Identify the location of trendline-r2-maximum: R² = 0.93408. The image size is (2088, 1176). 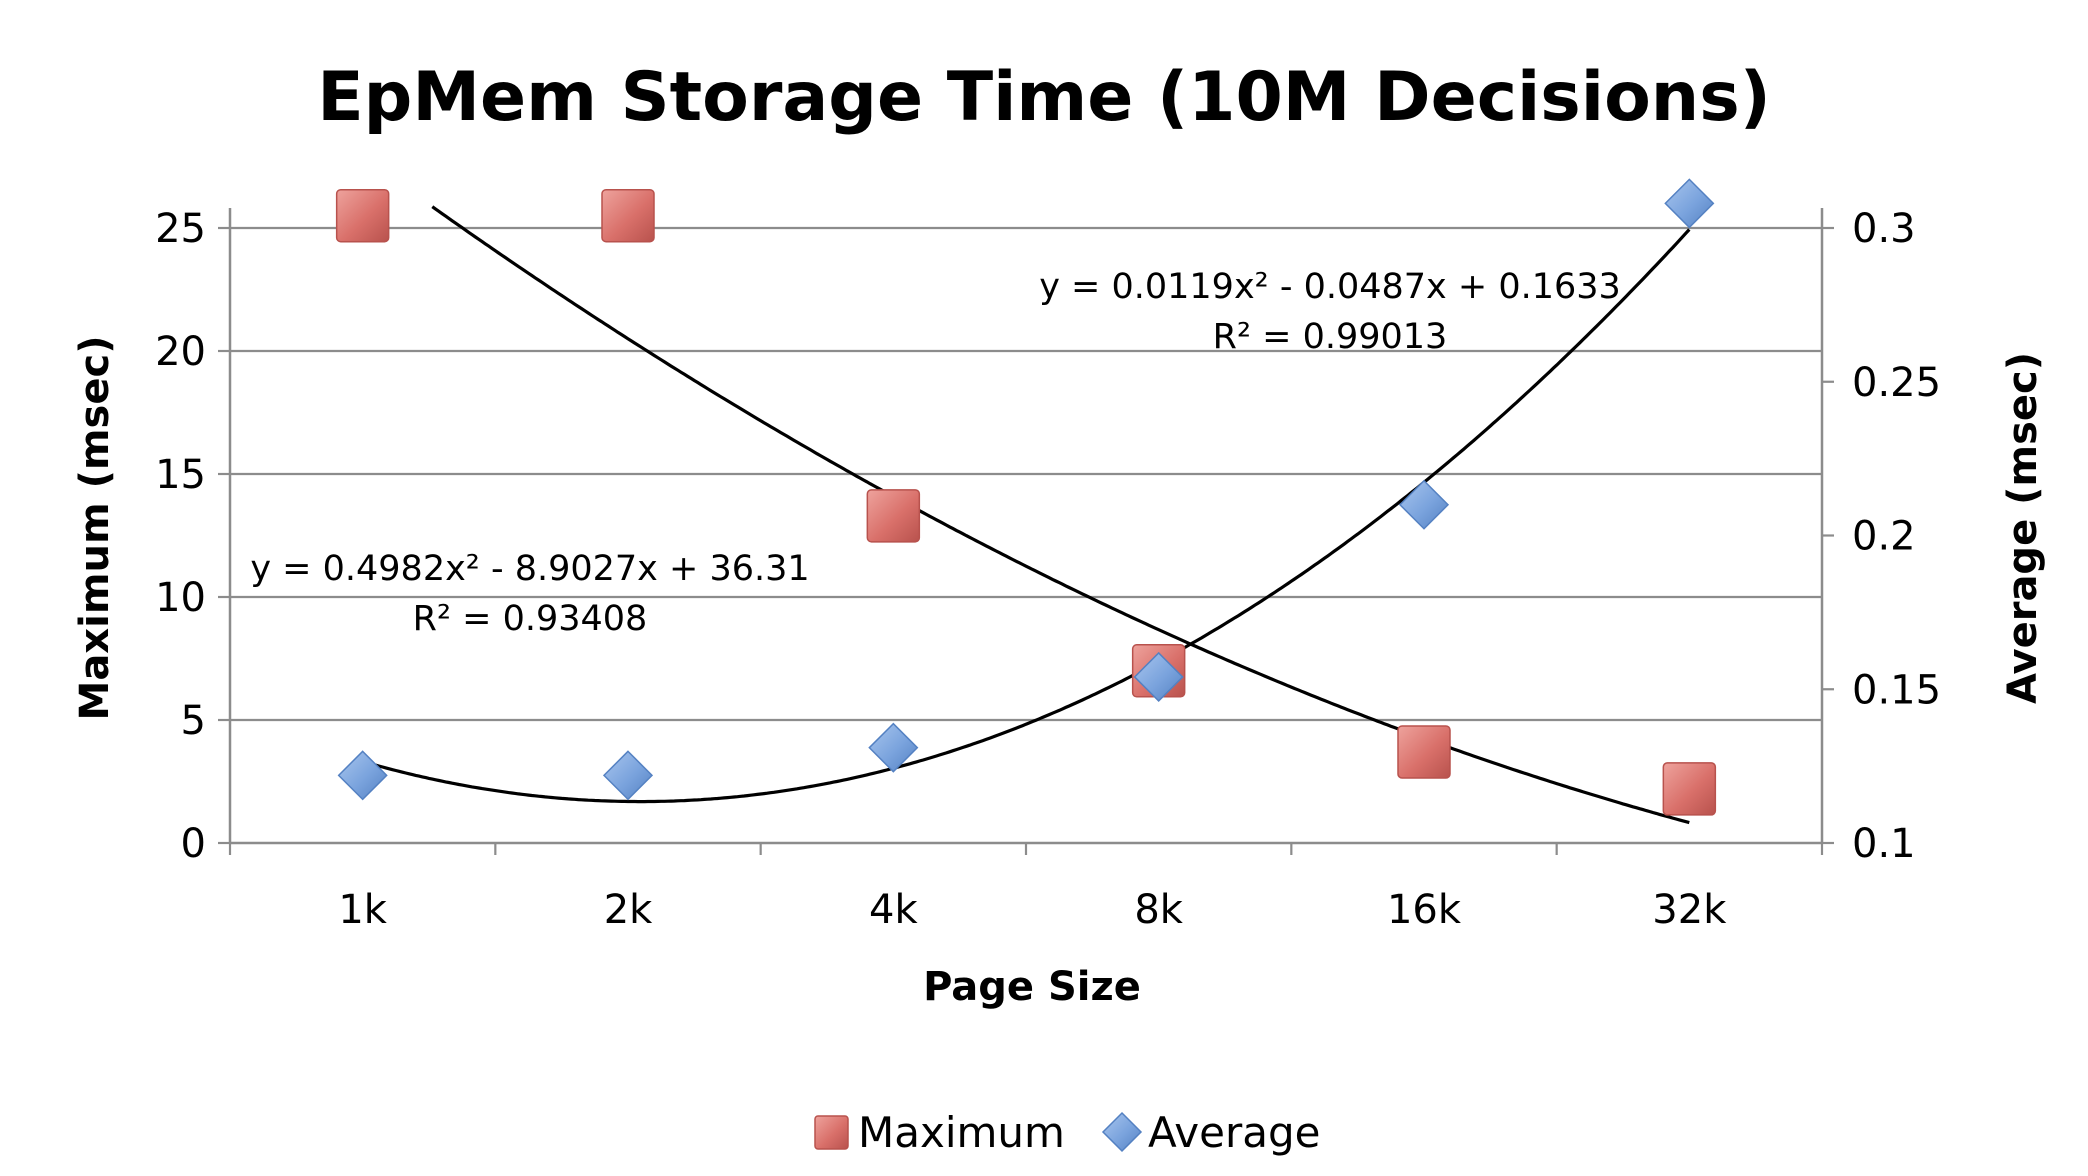
(530, 619).